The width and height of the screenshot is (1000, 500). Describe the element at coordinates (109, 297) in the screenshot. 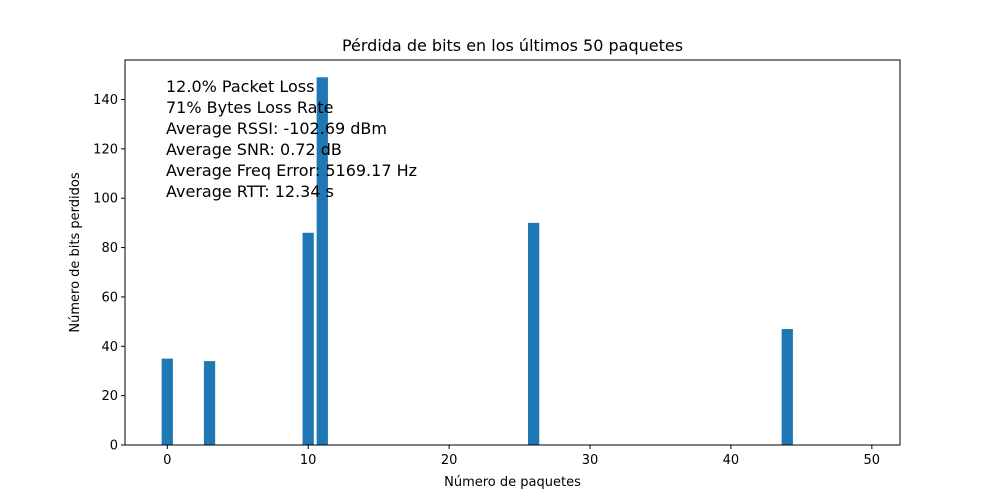

I see `y-tick-label: 60` at that location.